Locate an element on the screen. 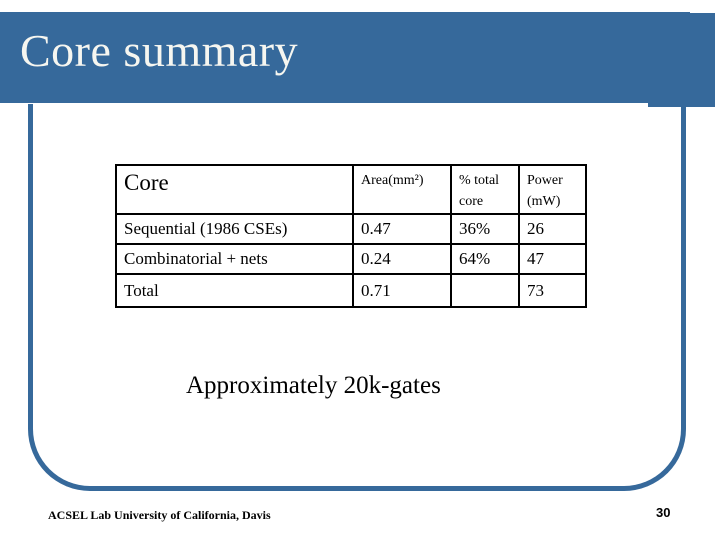 This screenshot has height=540, width=720. table-header-row: Core Area(mm²) % total core Power (mW) is located at coordinates (351, 189).